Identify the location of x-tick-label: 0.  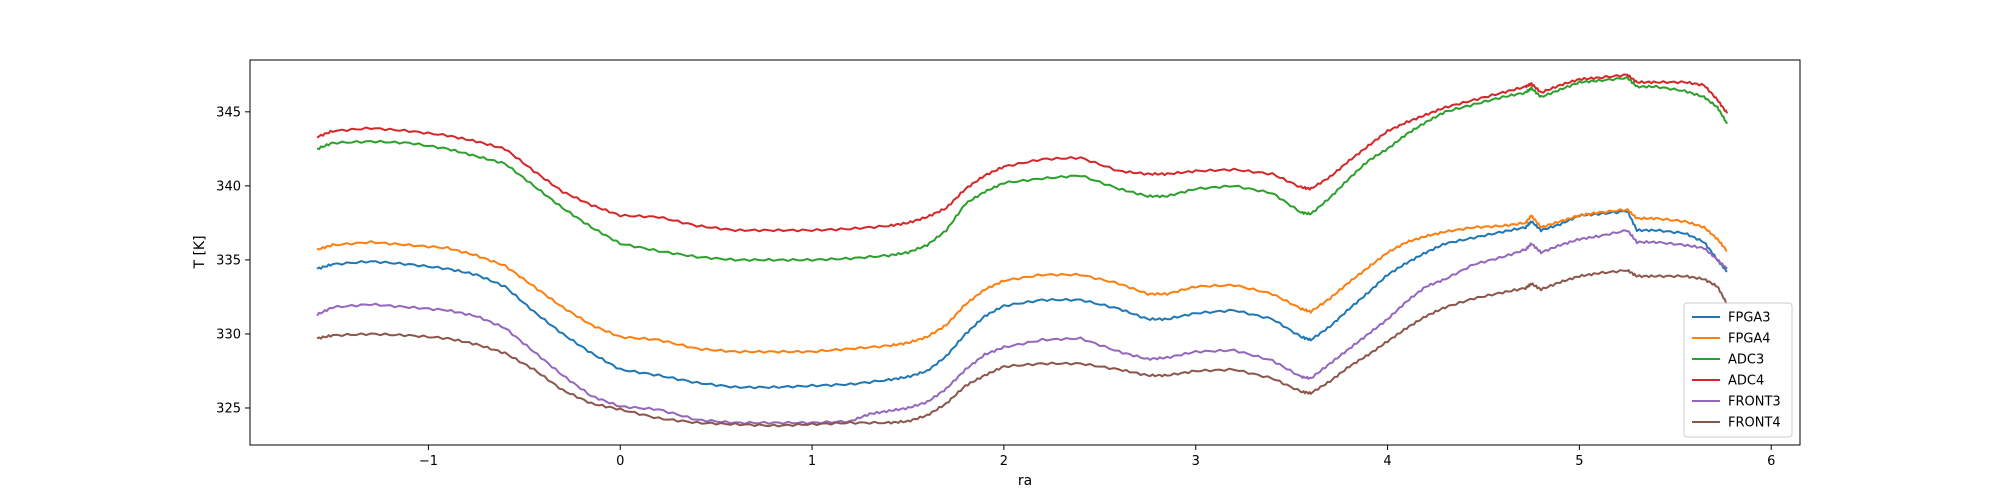
(620, 461).